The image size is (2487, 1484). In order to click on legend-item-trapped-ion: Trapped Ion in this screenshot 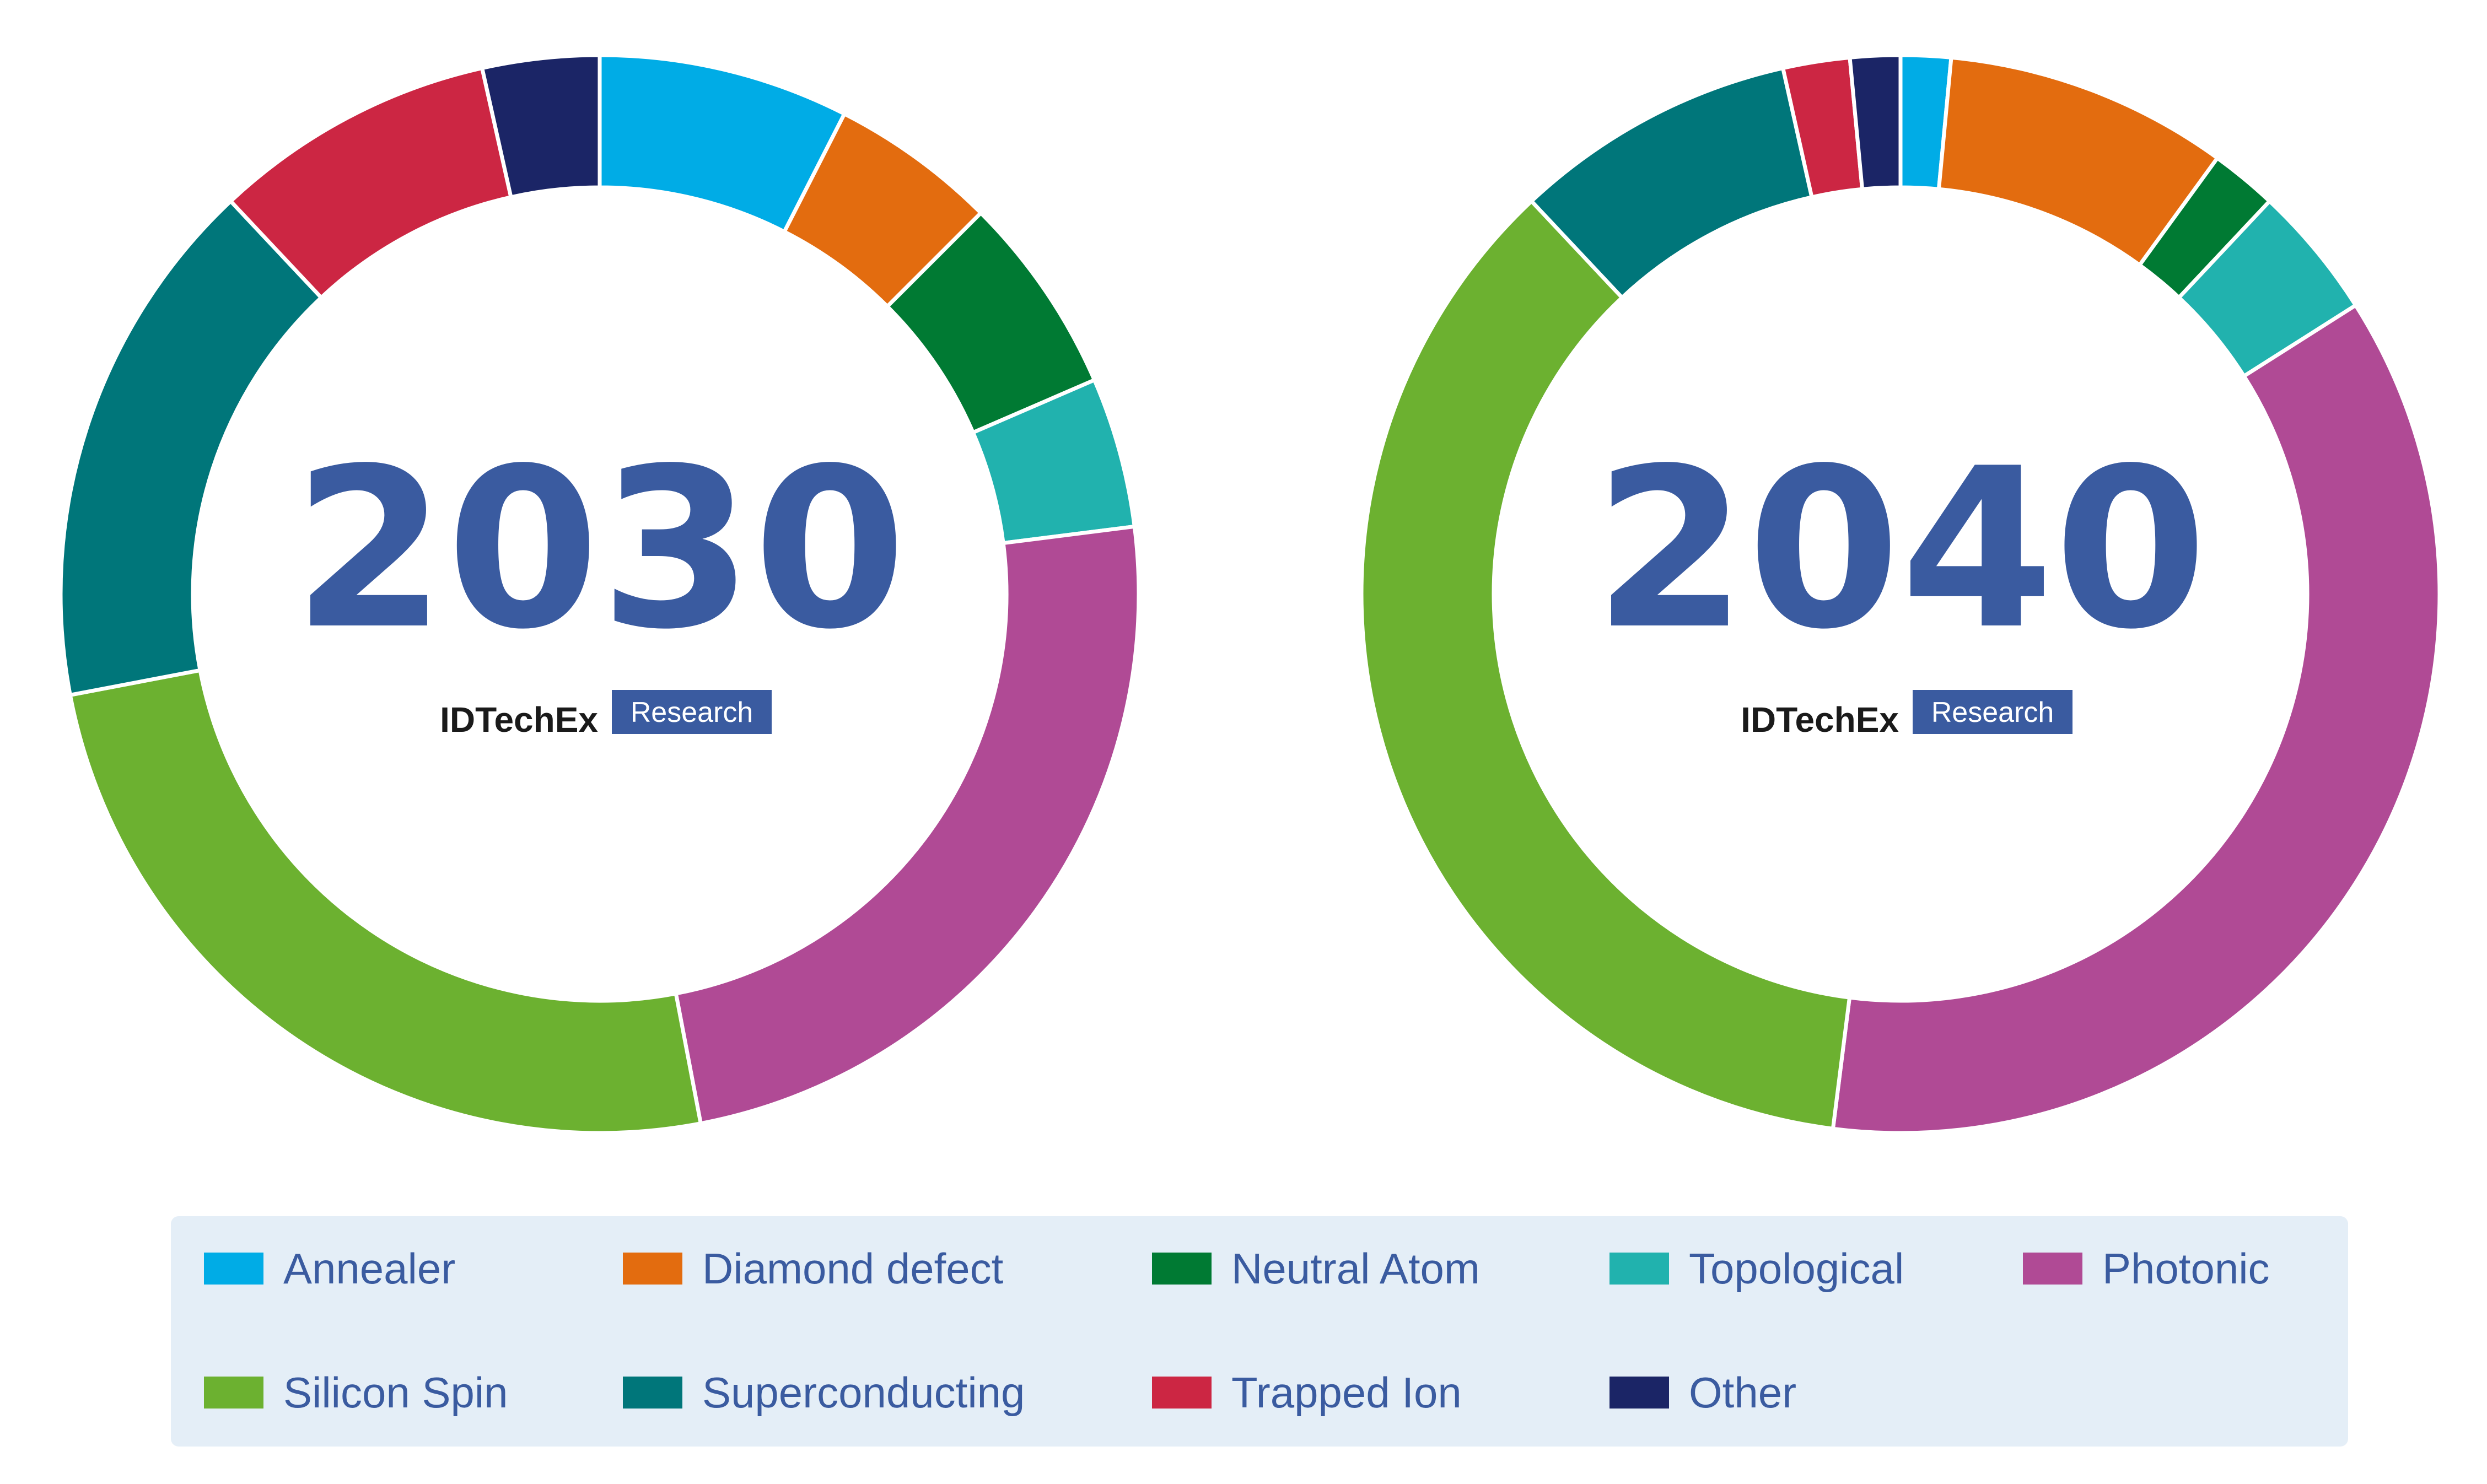, I will do `click(1307, 1392)`.